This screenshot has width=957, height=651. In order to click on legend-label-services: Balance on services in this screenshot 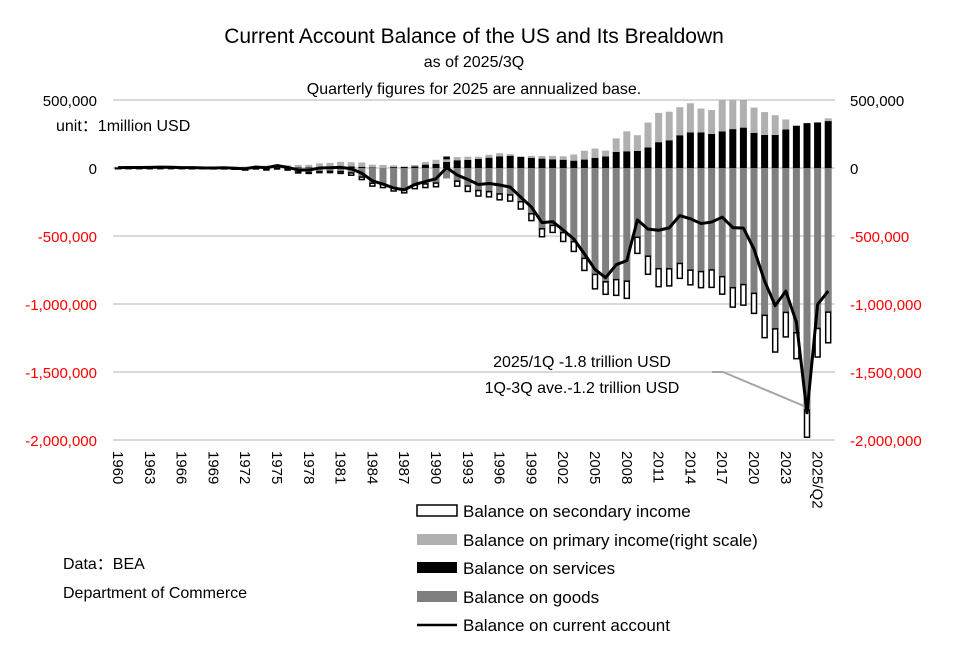, I will do `click(539, 568)`.